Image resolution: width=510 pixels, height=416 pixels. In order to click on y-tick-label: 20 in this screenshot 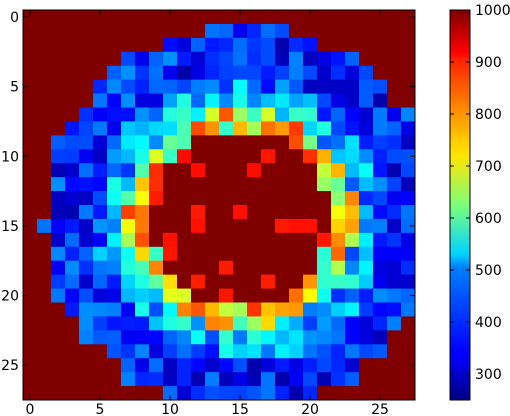, I will do `click(10, 297)`.